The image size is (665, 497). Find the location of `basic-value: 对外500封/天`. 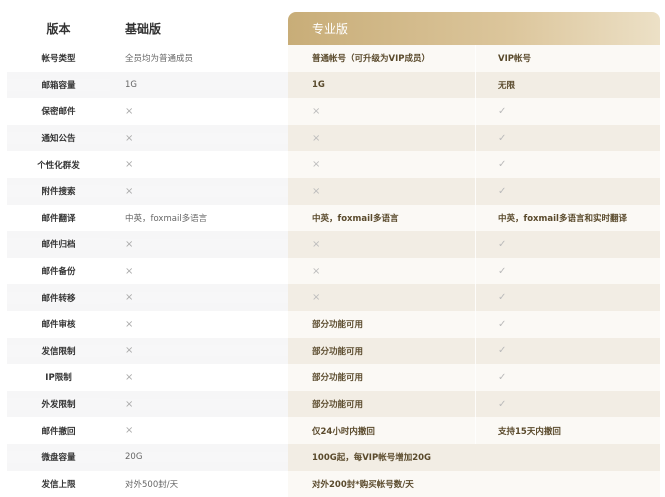

basic-value: 对外500封/天 is located at coordinates (199, 484).